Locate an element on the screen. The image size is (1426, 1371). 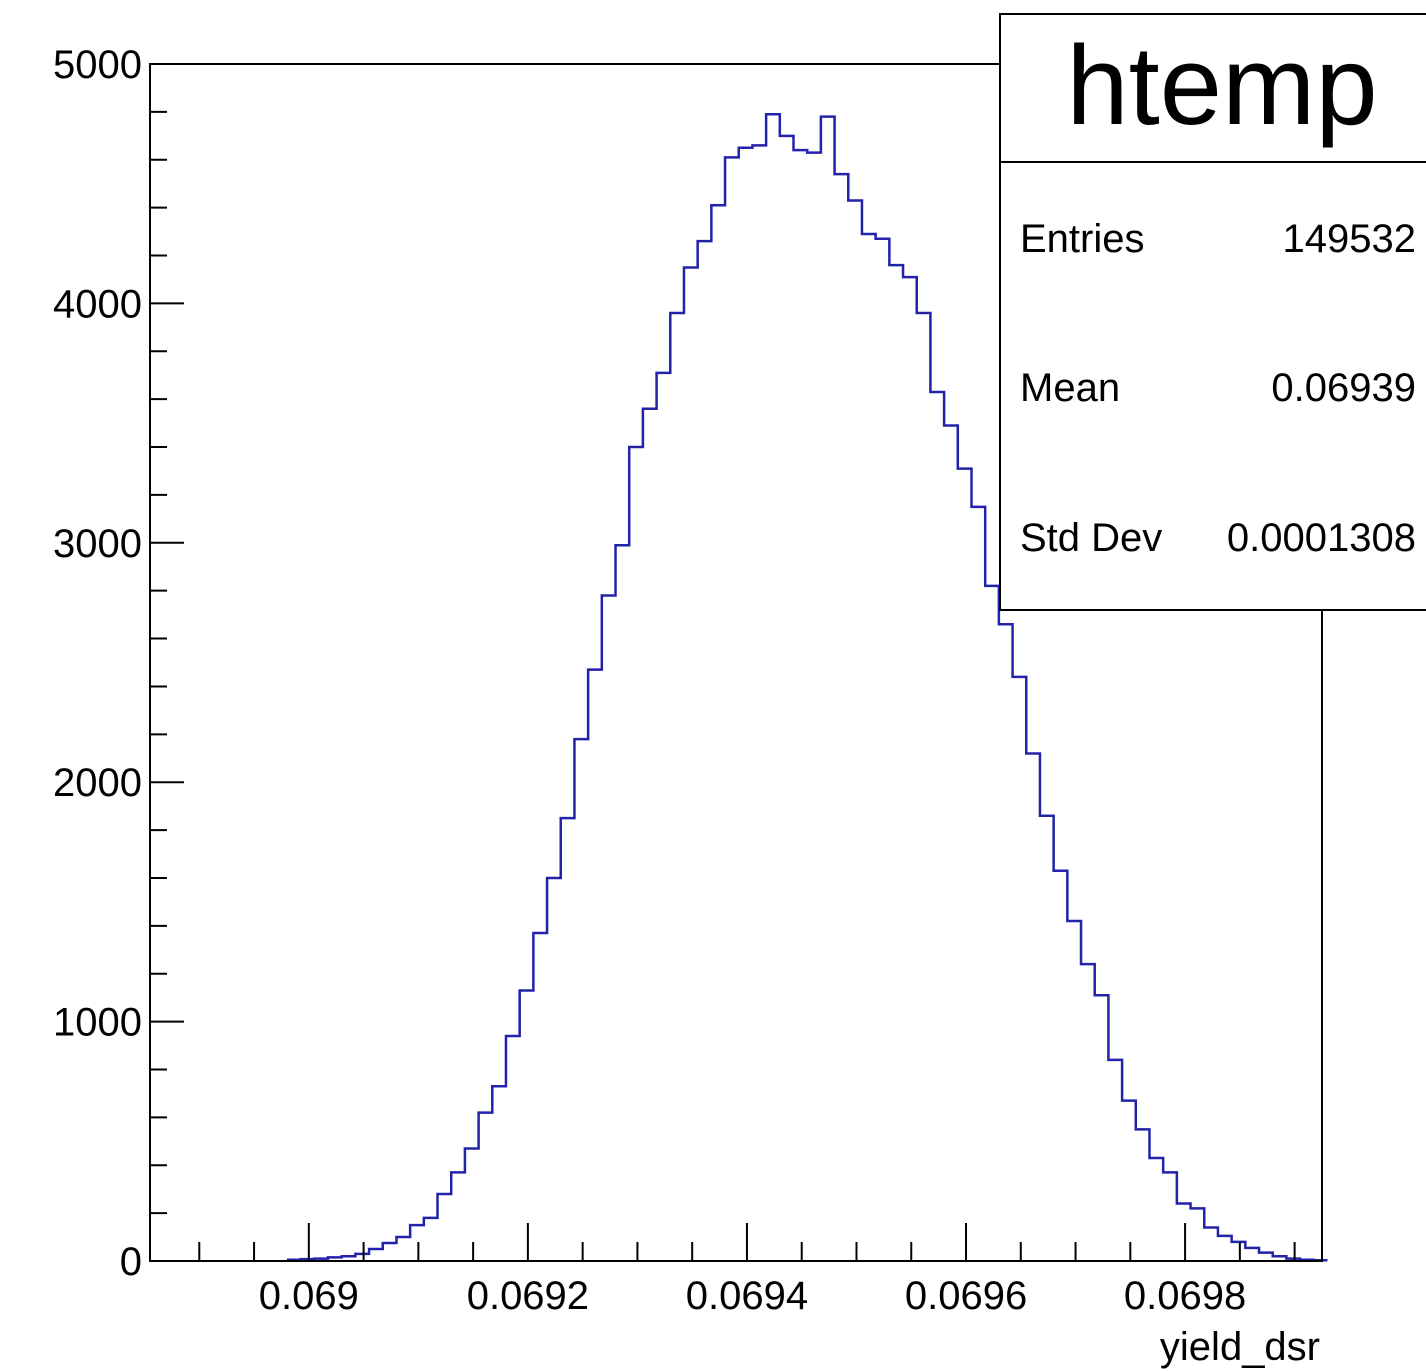
y-axis: 0 1000 2000 3000 4000 5000 is located at coordinates (118, 663).